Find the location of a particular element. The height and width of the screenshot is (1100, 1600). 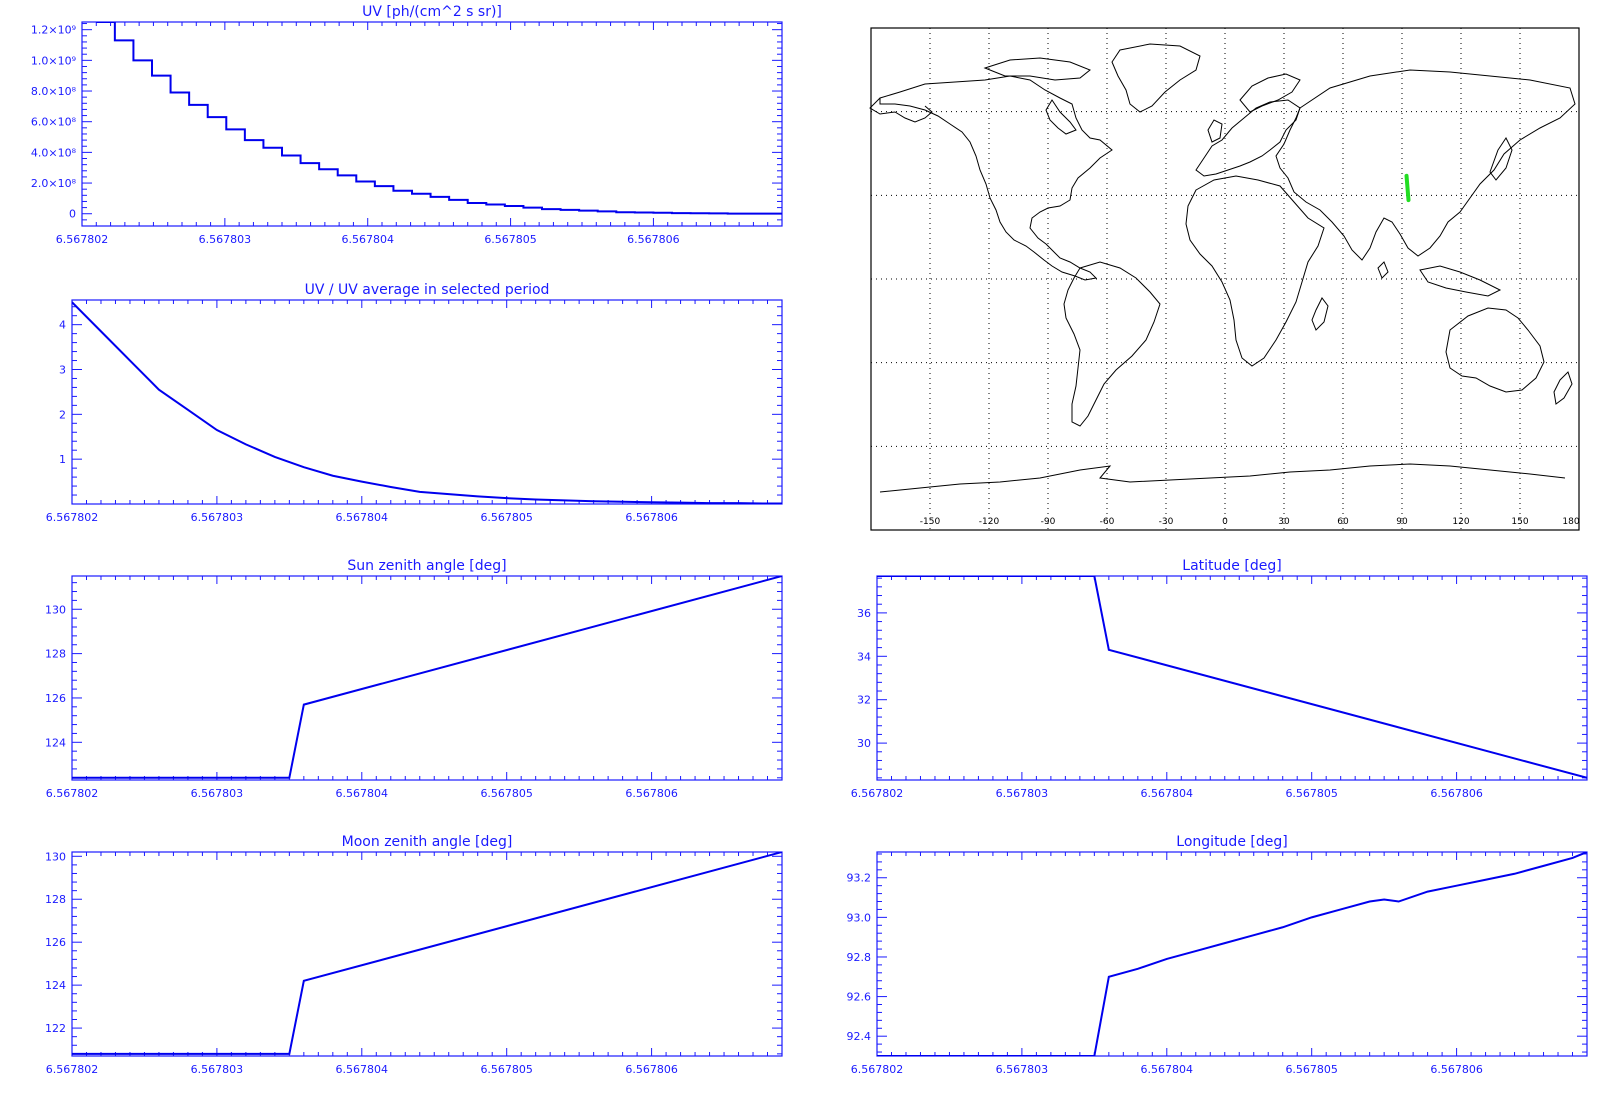

y-tick-label: 4.0×10⁸ is located at coordinates (54, 152).